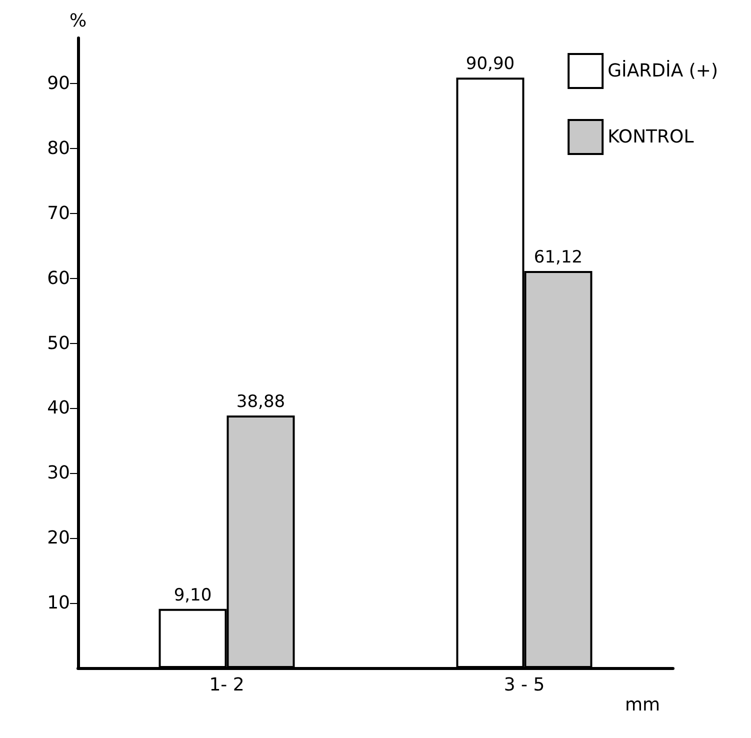 The height and width of the screenshot is (738, 751). What do you see at coordinates (58, 278) in the screenshot?
I see `y-tick-label: 60` at bounding box center [58, 278].